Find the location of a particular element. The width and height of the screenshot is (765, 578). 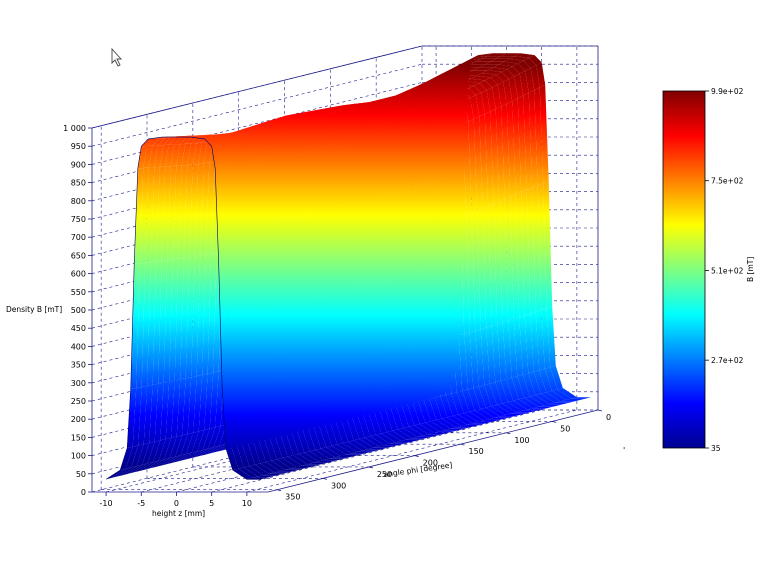

z-tick-label: 500 is located at coordinates (78, 310).